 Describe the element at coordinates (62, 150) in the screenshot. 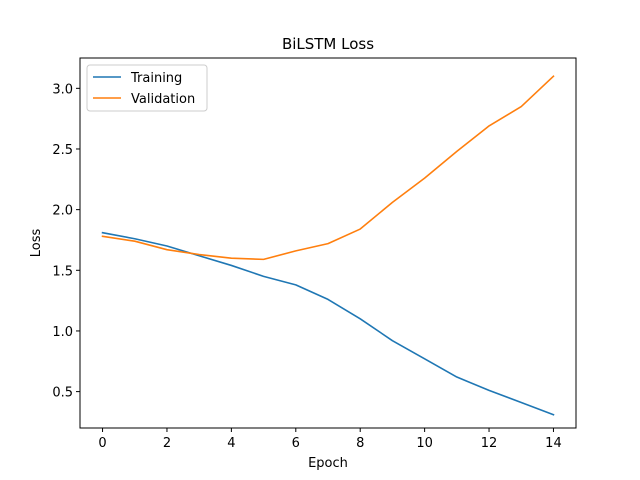

I see `y-tick-label: 2.5` at that location.